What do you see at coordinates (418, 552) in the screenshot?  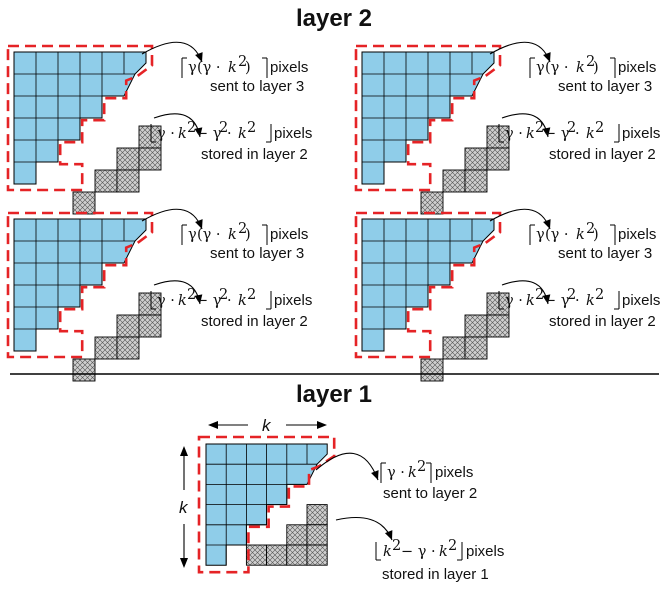 I see `math-minus-gamma: − γ ·` at bounding box center [418, 552].